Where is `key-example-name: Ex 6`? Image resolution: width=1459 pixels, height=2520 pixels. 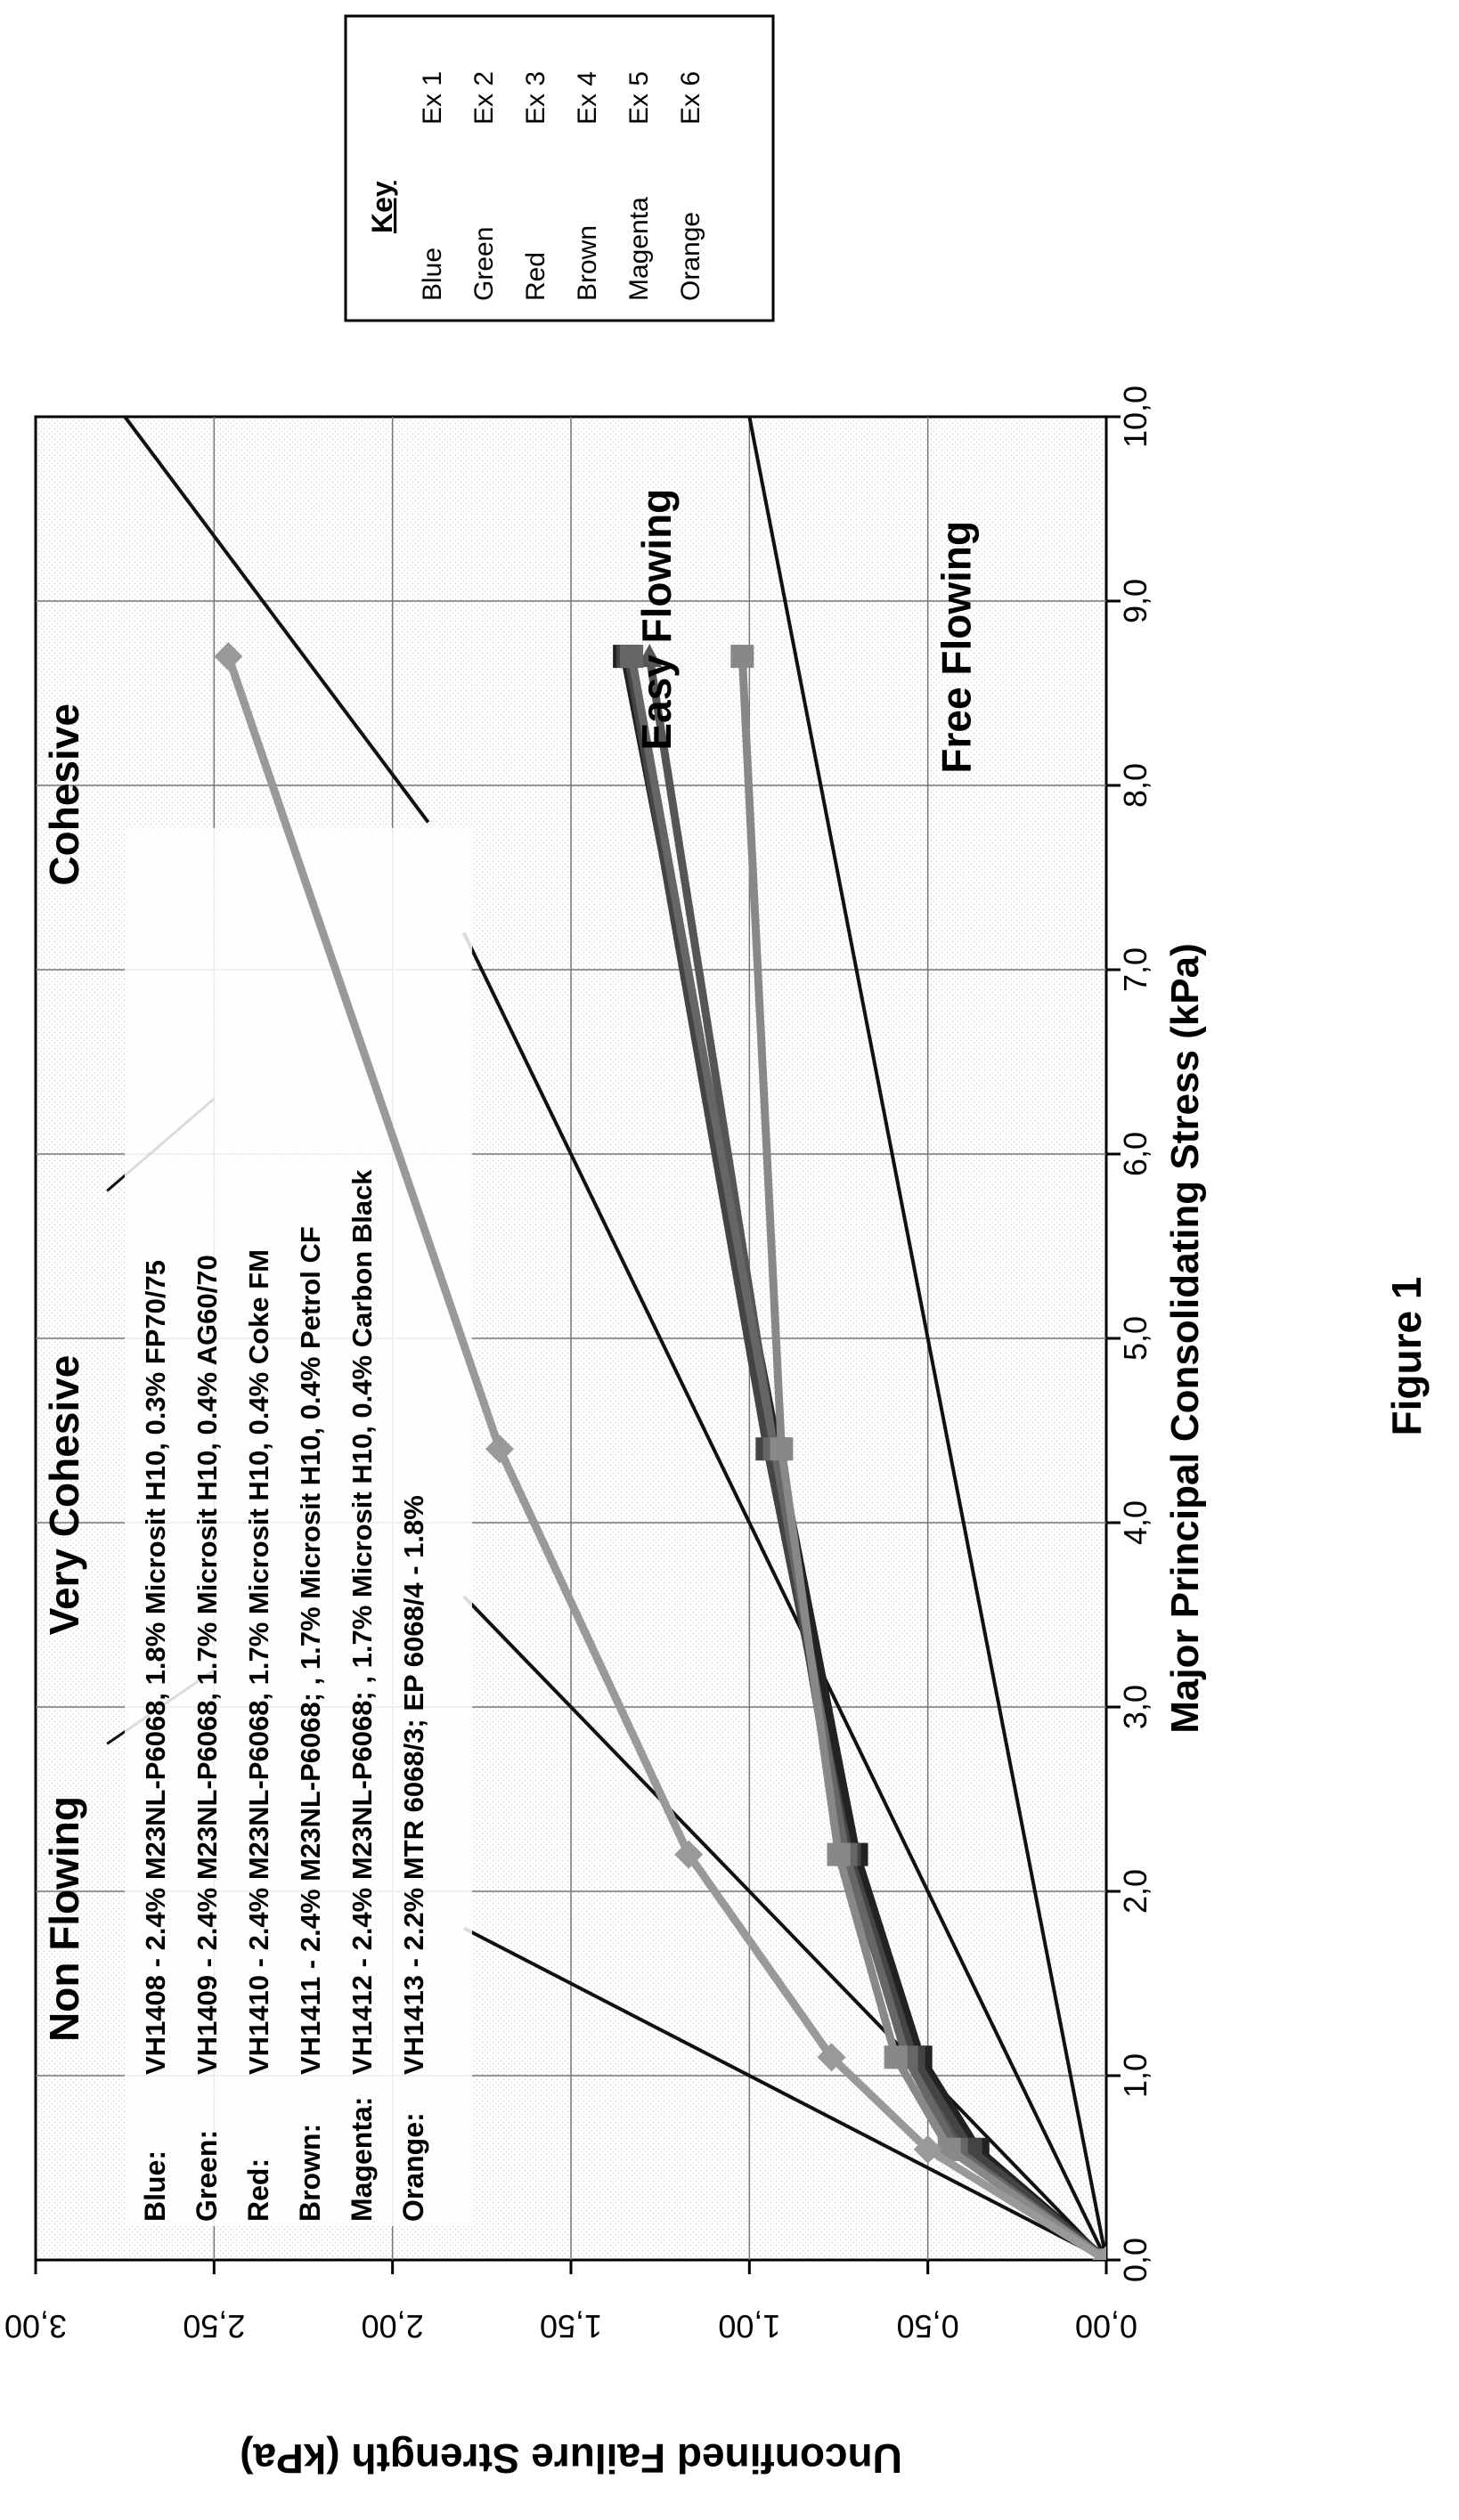 key-example-name: Ex 6 is located at coordinates (691, 98).